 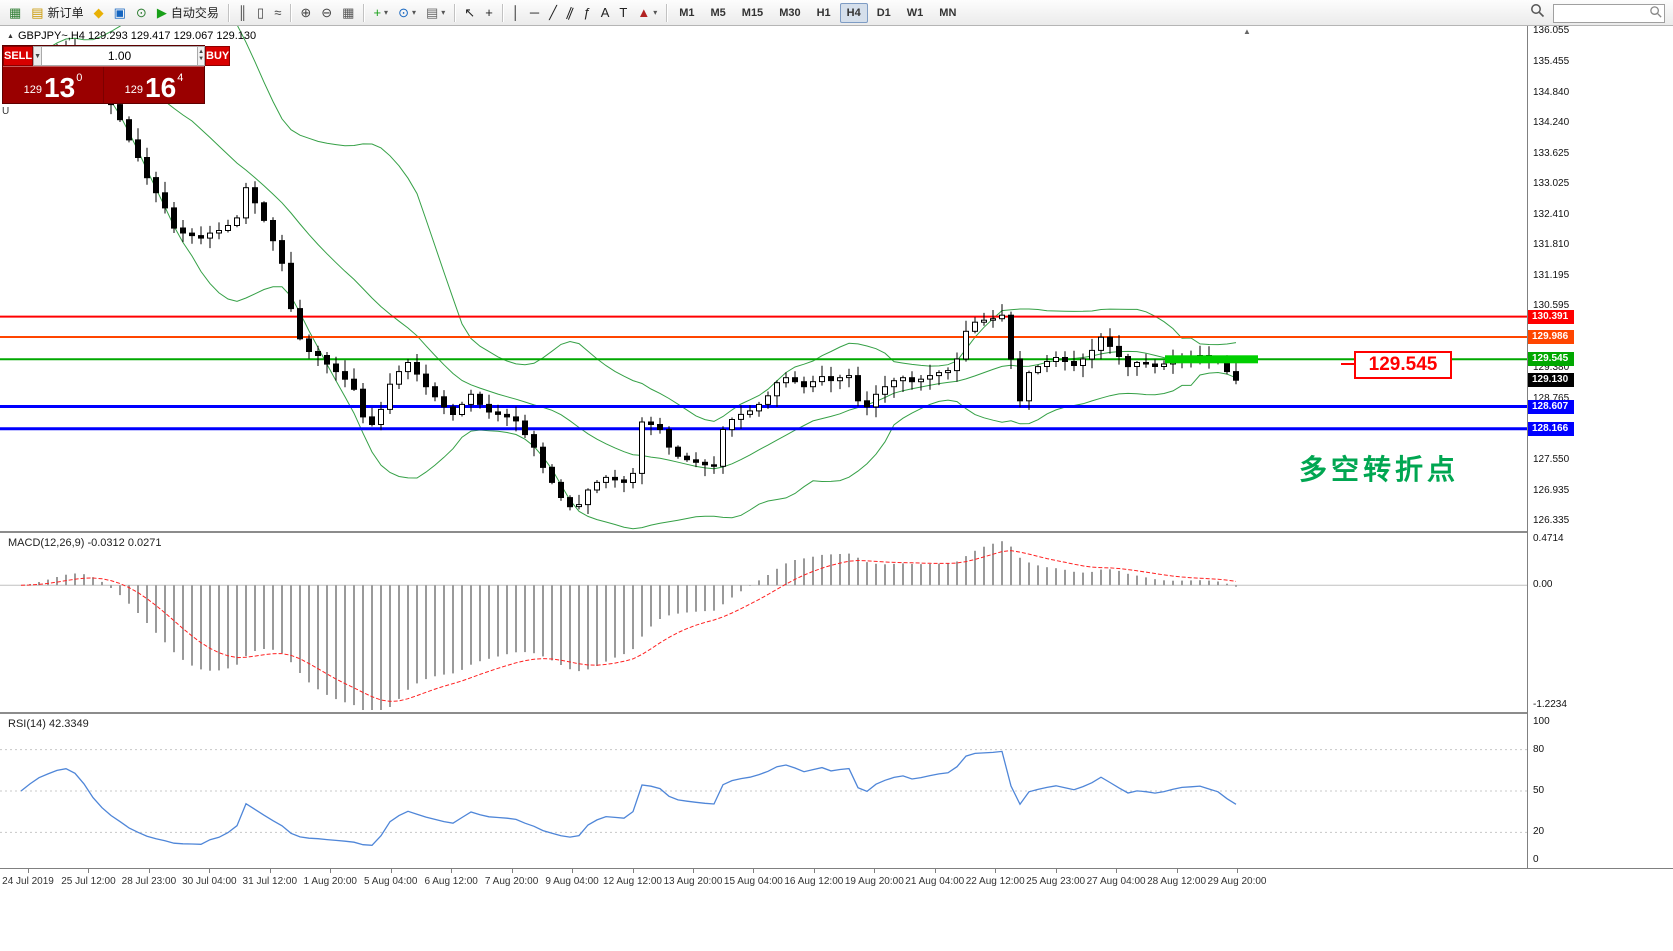 What do you see at coordinates (407, 13) in the screenshot?
I see `periods-button: ⊙ ▾` at bounding box center [407, 13].